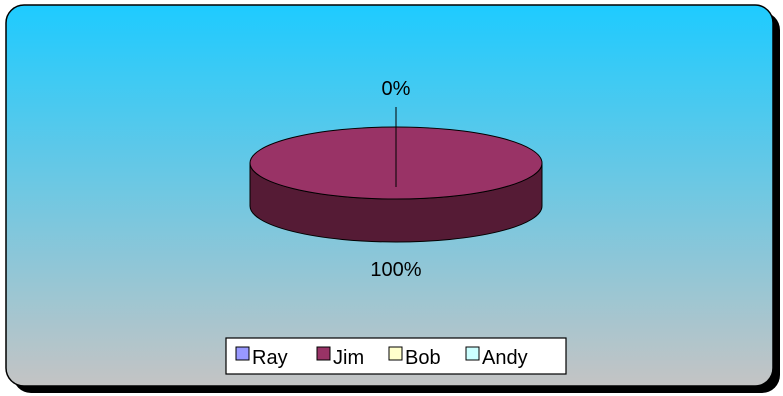 The width and height of the screenshot is (783, 396). Describe the element at coordinates (423, 358) in the screenshot. I see `legend-label-bob: Bob` at that location.